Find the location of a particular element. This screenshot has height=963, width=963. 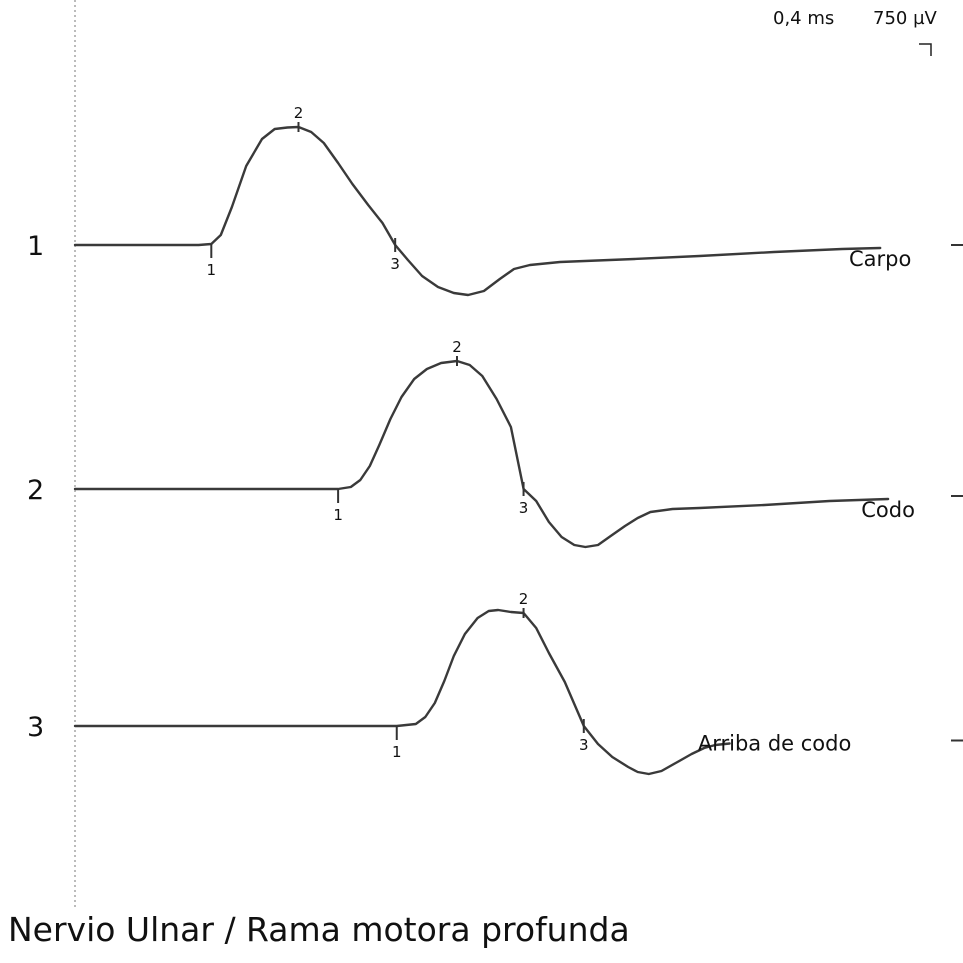

marker-label-1-2: 2 is located at coordinates (299, 113).